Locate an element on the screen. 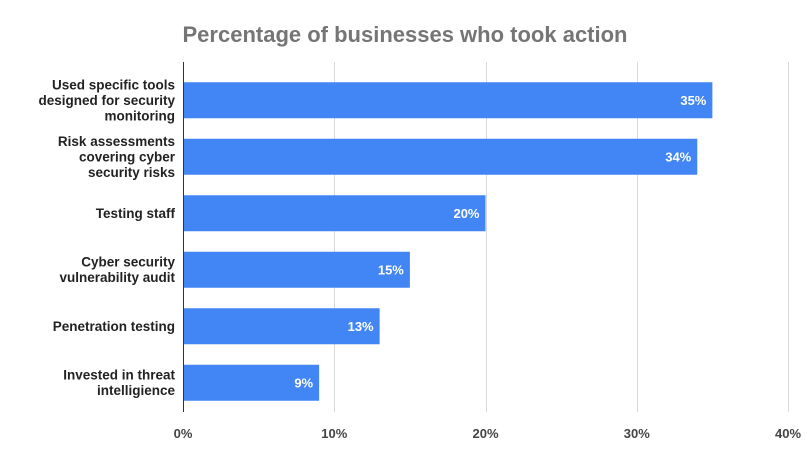 The width and height of the screenshot is (811, 459). category-label: Testing staff is located at coordinates (136, 213).